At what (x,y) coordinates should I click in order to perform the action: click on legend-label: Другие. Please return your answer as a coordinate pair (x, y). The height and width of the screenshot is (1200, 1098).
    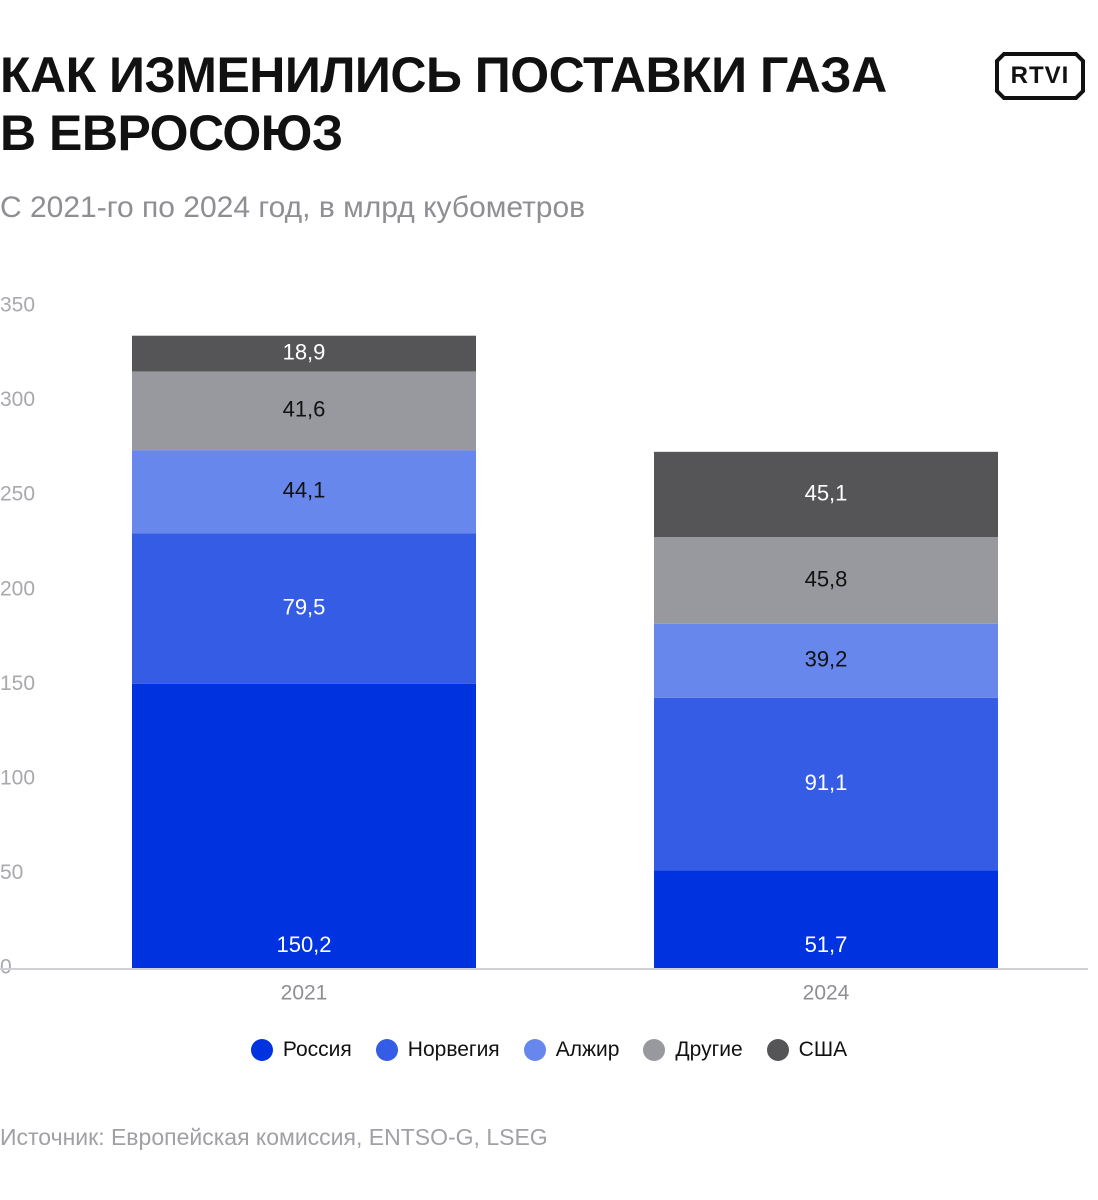
    Looking at the image, I should click on (709, 1049).